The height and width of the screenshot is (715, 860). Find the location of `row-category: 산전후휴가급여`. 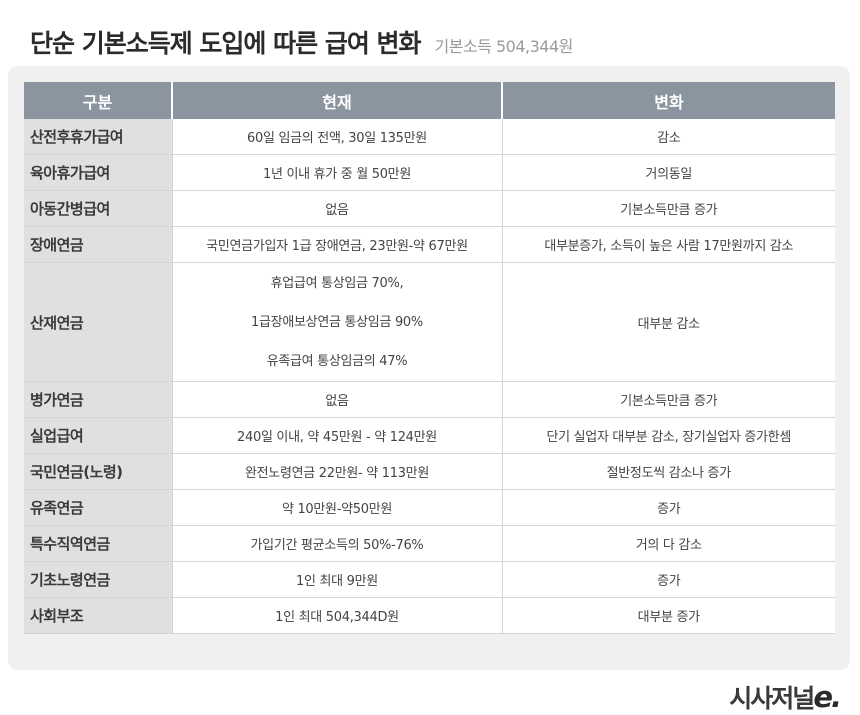

row-category: 산전후휴가급여 is located at coordinates (98, 137).